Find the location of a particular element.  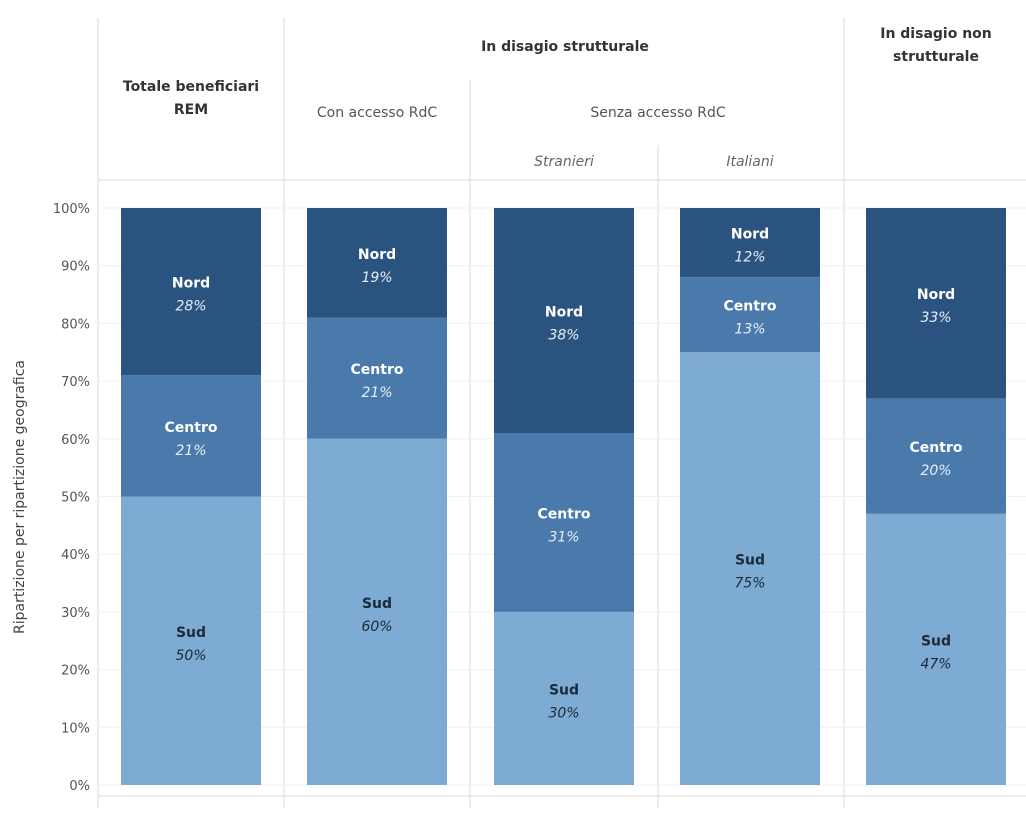

y-tick-label: 20% is located at coordinates (75, 671).